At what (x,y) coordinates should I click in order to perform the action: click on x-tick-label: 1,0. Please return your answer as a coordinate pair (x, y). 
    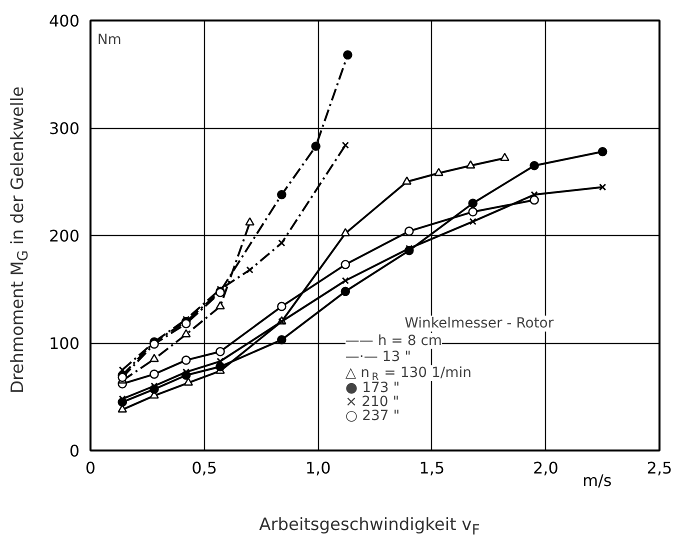
    Looking at the image, I should click on (318, 468).